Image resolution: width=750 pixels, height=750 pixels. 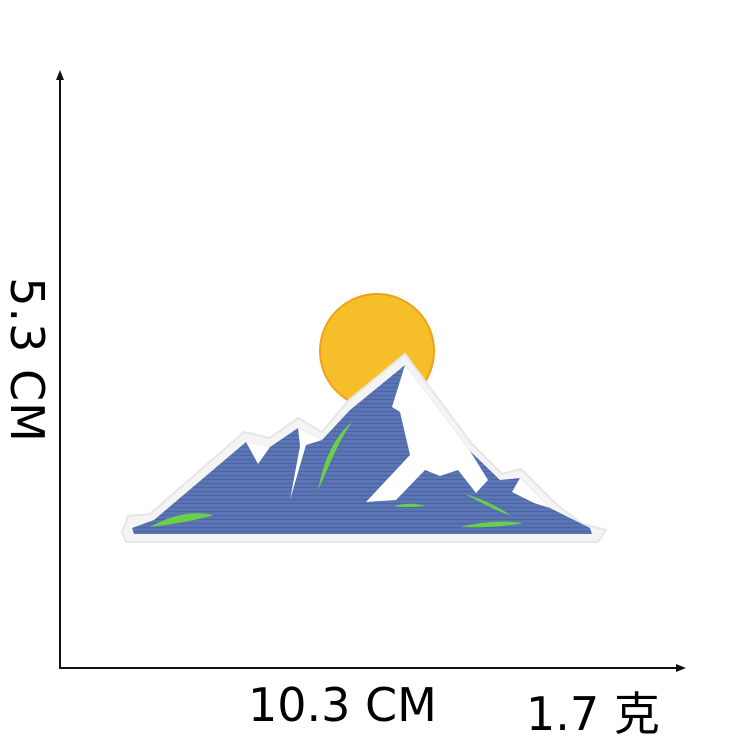 I want to click on vertical-axis-arrow-icon, so click(x=60, y=75).